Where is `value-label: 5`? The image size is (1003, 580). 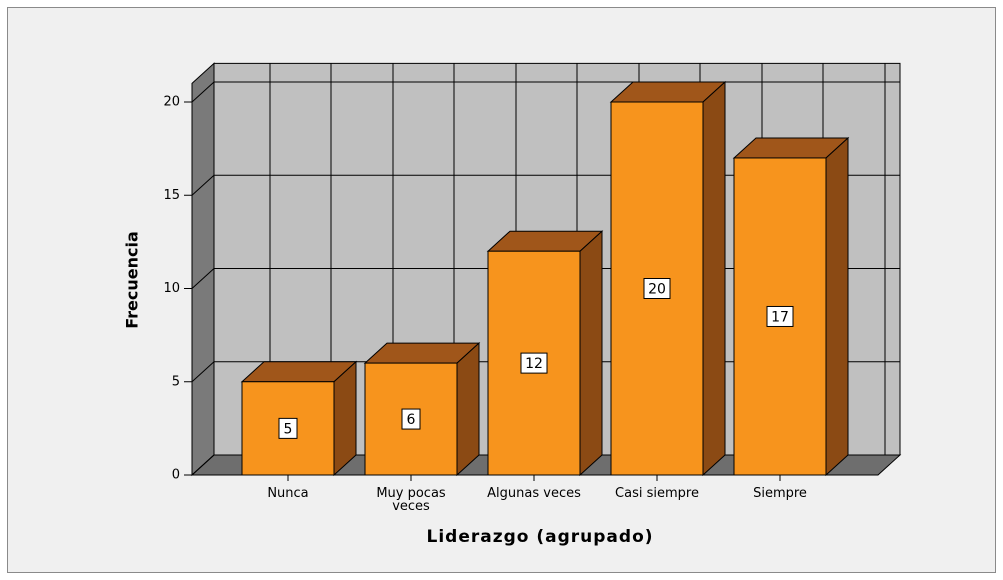 value-label: 5 is located at coordinates (288, 429).